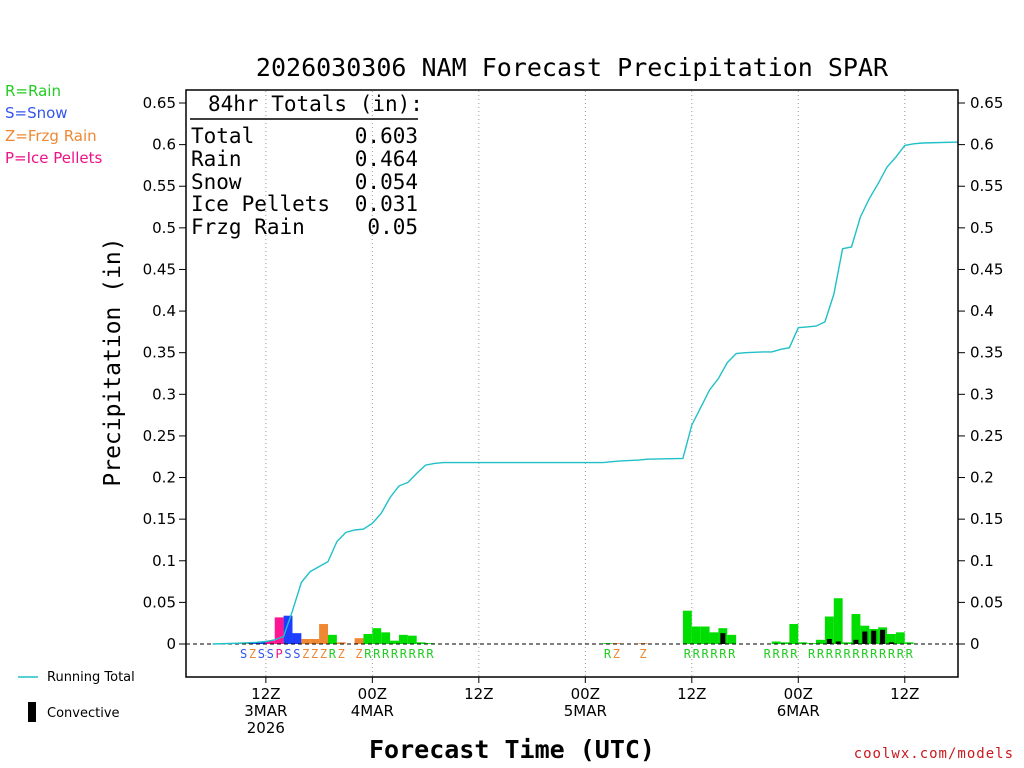  What do you see at coordinates (33, 91) in the screenshot?
I see `legend-rain-key: R=Rain` at bounding box center [33, 91].